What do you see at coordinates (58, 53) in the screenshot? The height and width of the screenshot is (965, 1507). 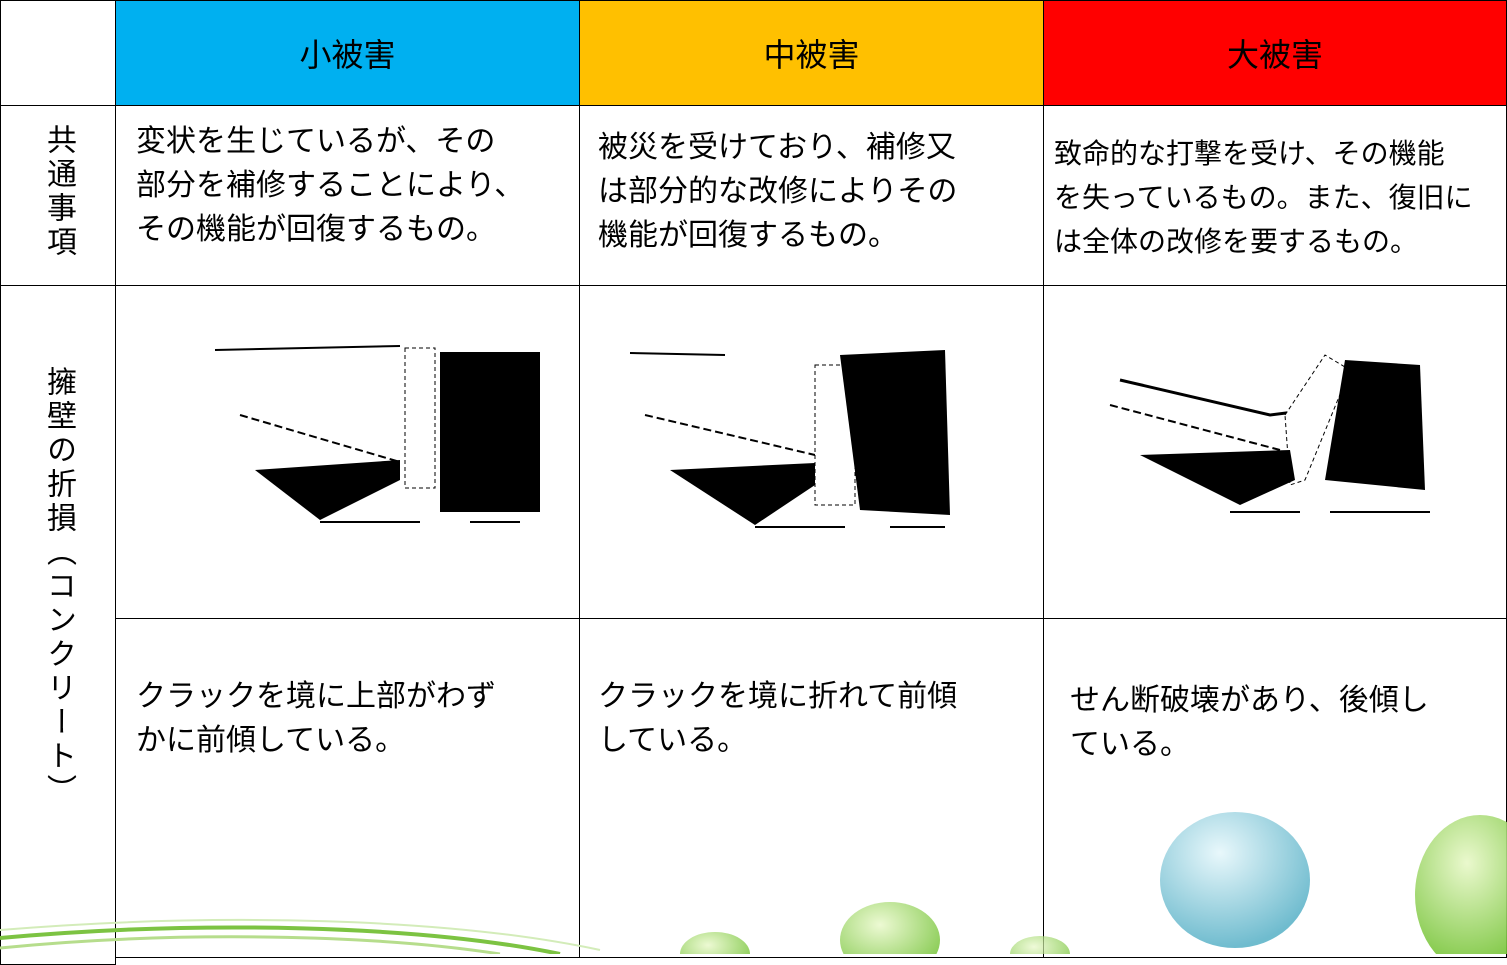 I see `corner-cell` at bounding box center [58, 53].